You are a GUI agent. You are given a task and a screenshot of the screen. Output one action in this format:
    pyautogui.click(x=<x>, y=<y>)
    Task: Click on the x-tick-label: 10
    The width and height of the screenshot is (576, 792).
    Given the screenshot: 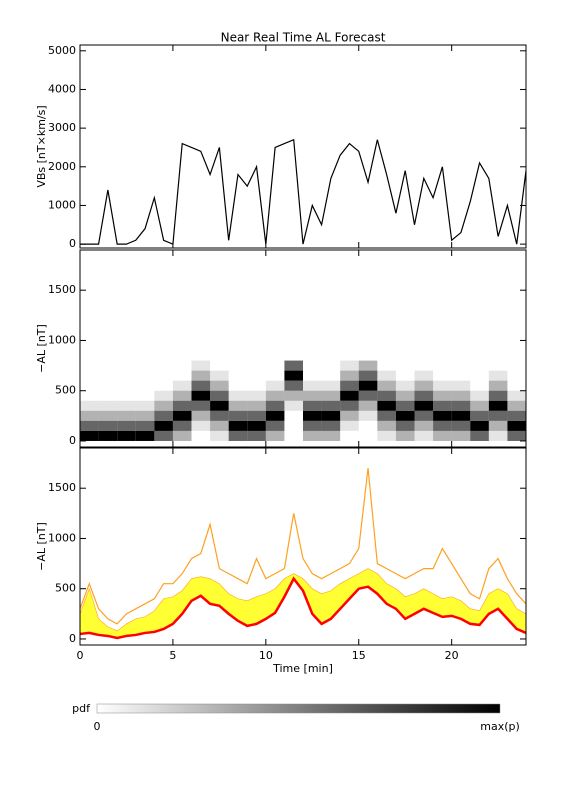 What is the action you would take?
    pyautogui.click(x=266, y=655)
    